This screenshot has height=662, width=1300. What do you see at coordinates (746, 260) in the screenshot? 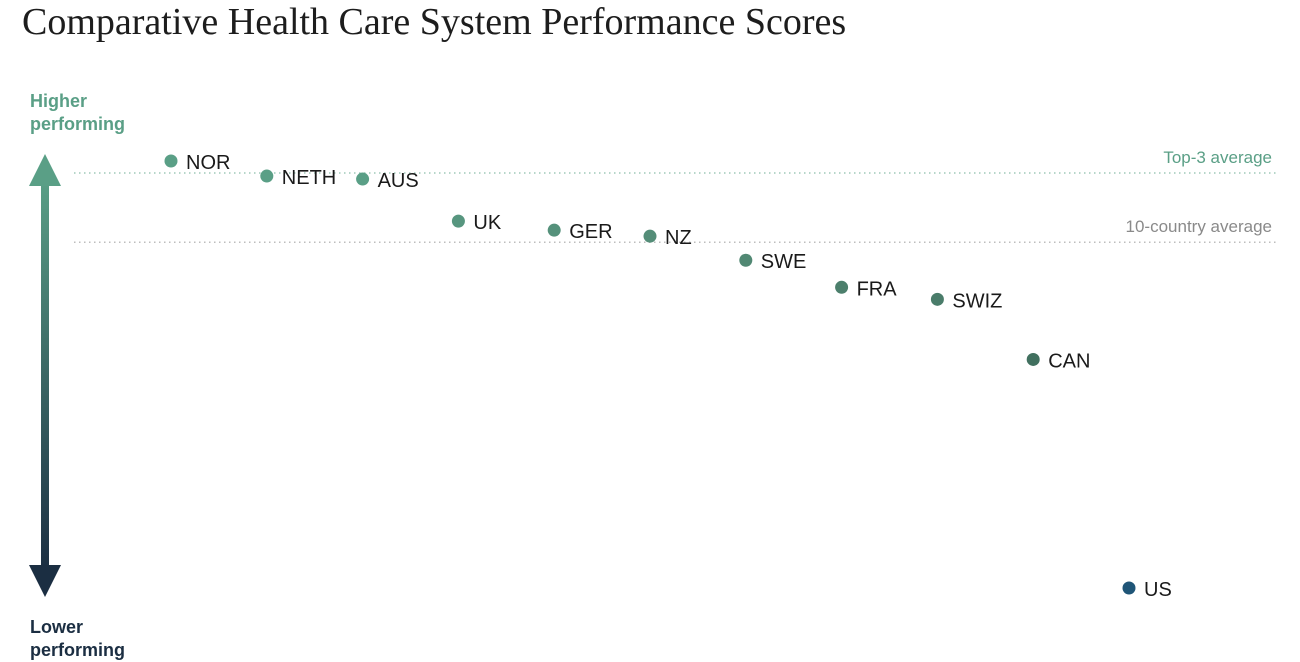
I see `point-swe` at bounding box center [746, 260].